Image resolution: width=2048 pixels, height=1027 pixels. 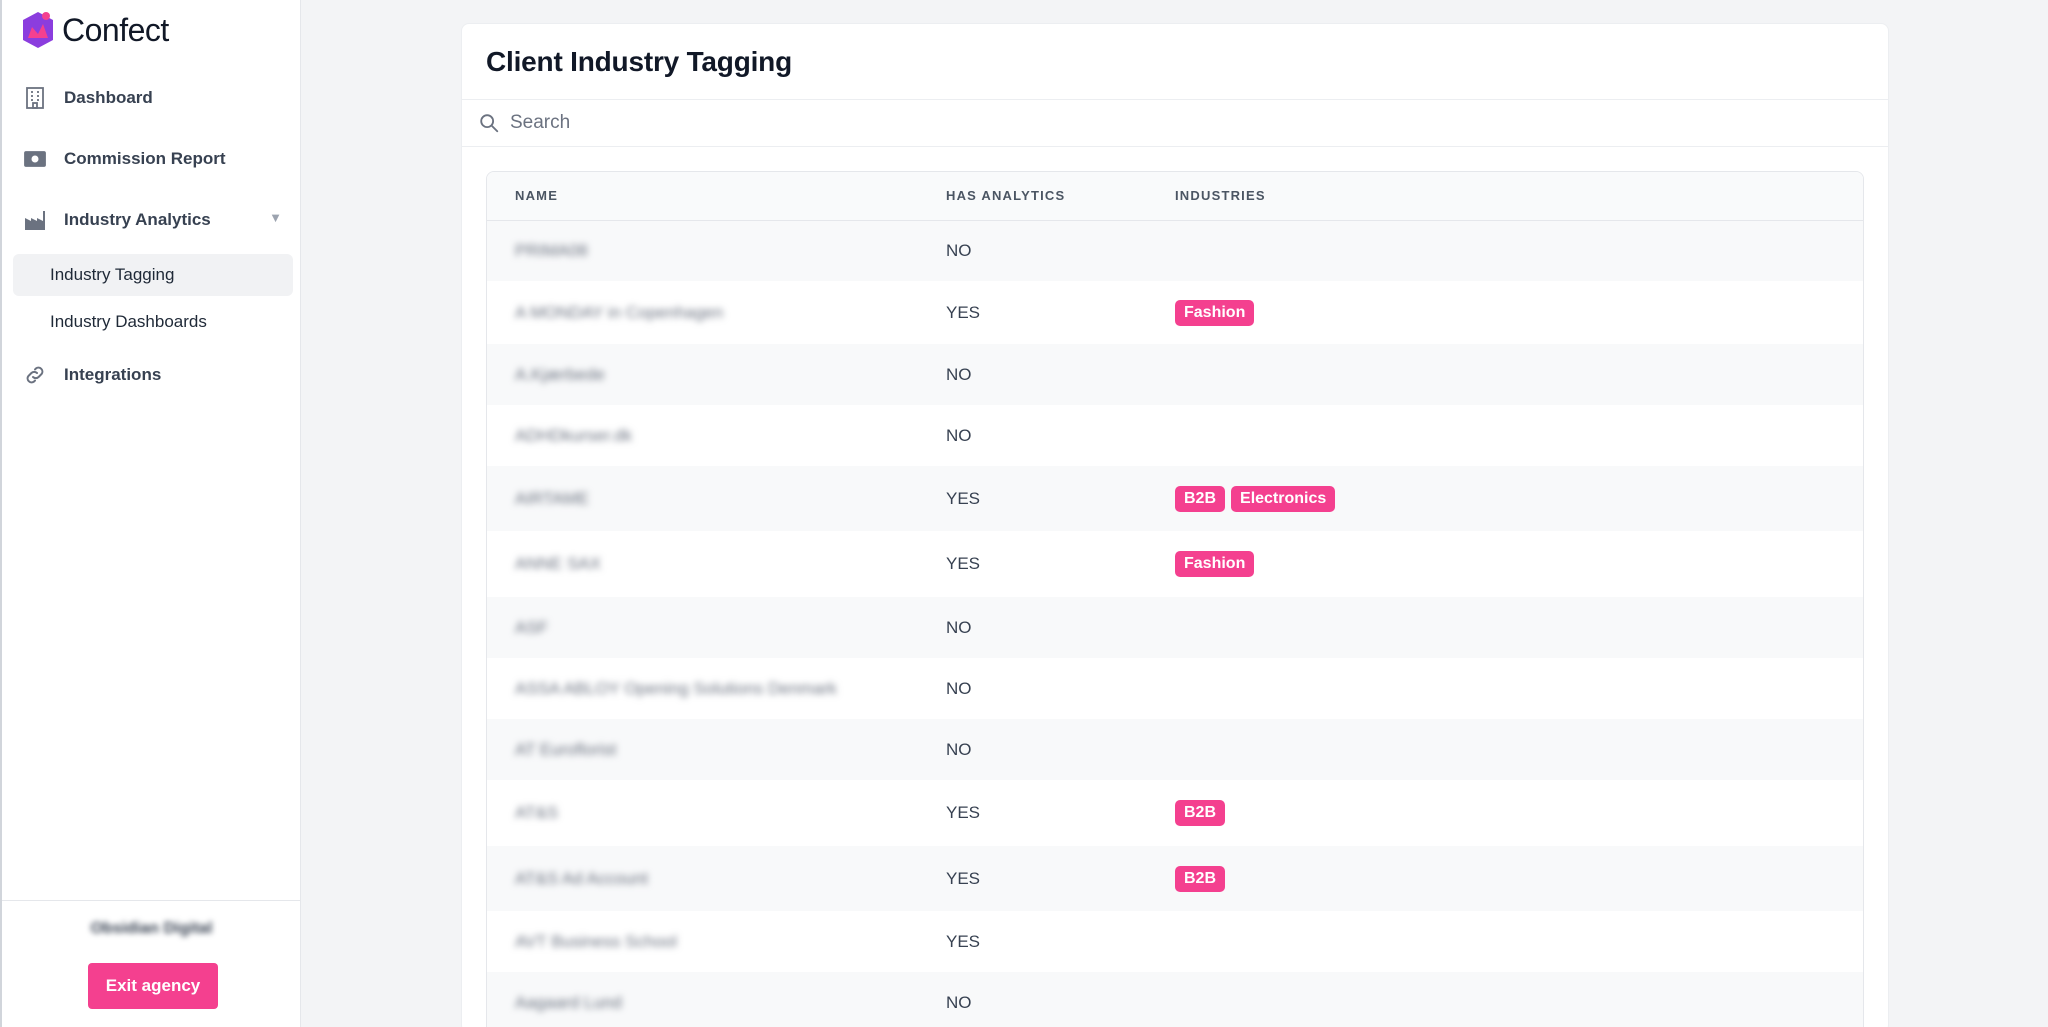 I want to click on building-icon, so click(x=35, y=98).